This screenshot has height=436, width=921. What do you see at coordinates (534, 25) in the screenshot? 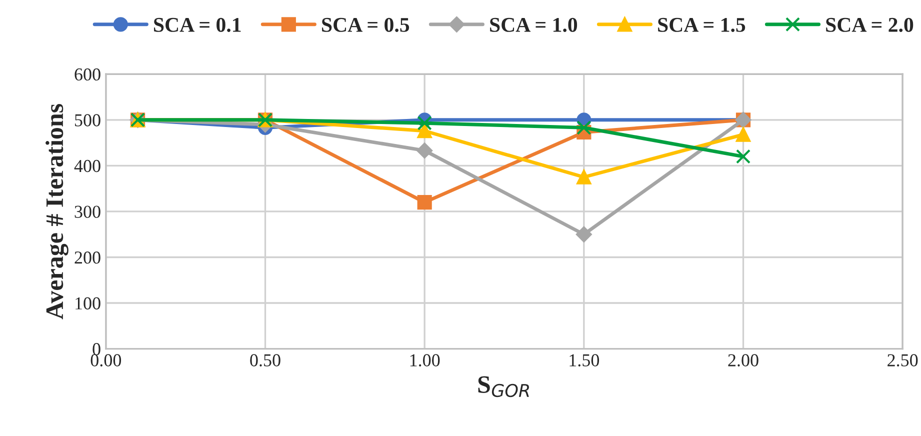
I see `legend-label: SCA = 1.0` at bounding box center [534, 25].